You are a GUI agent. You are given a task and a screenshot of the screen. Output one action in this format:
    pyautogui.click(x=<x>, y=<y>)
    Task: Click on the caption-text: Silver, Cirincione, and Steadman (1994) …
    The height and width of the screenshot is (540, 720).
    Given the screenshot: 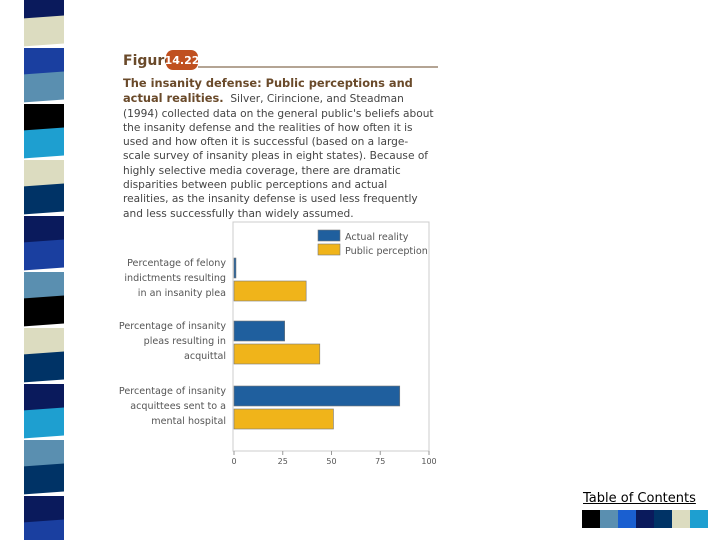 What is the action you would take?
    pyautogui.click(x=278, y=156)
    